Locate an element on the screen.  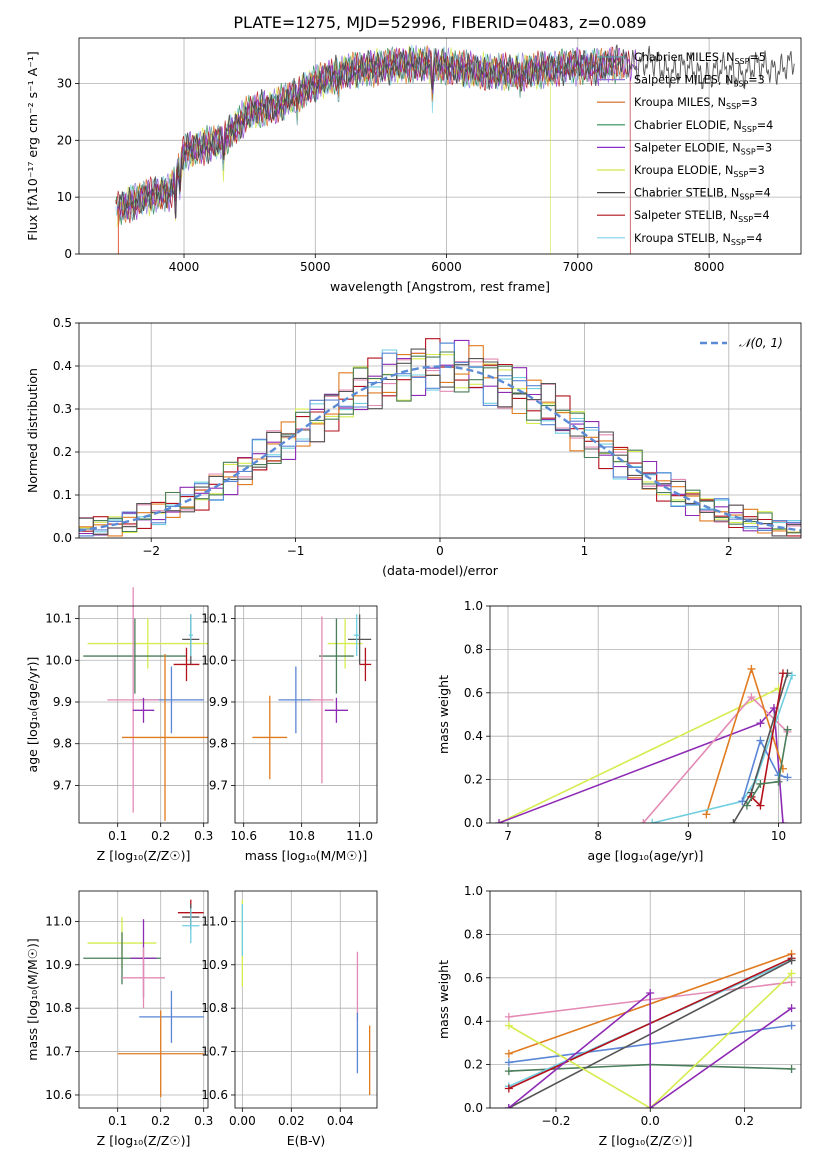
age_vs_mass-grid is located at coordinates (306, 714).